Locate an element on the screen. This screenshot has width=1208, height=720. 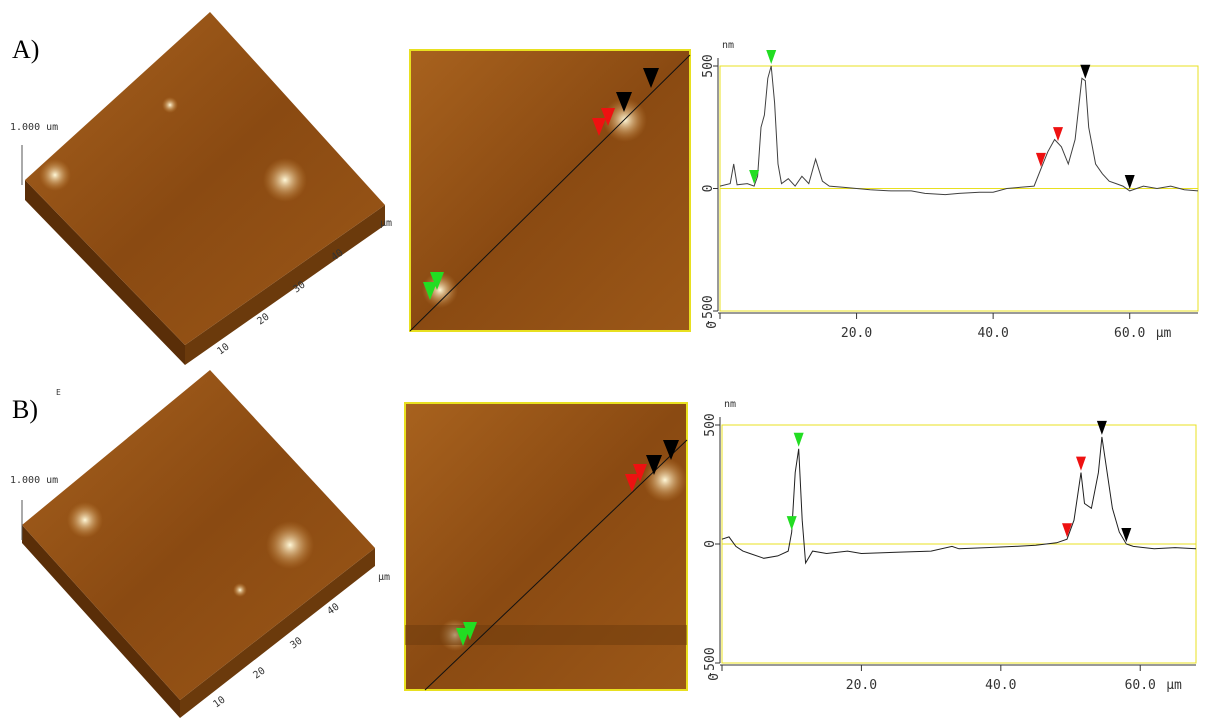
panel-label: A) is located at coordinates (25, 49).